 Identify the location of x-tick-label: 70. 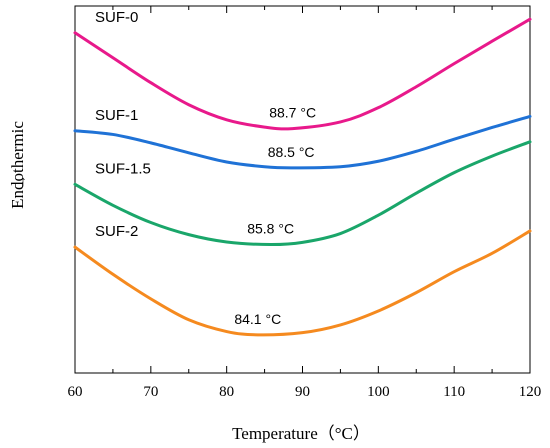
(150, 392).